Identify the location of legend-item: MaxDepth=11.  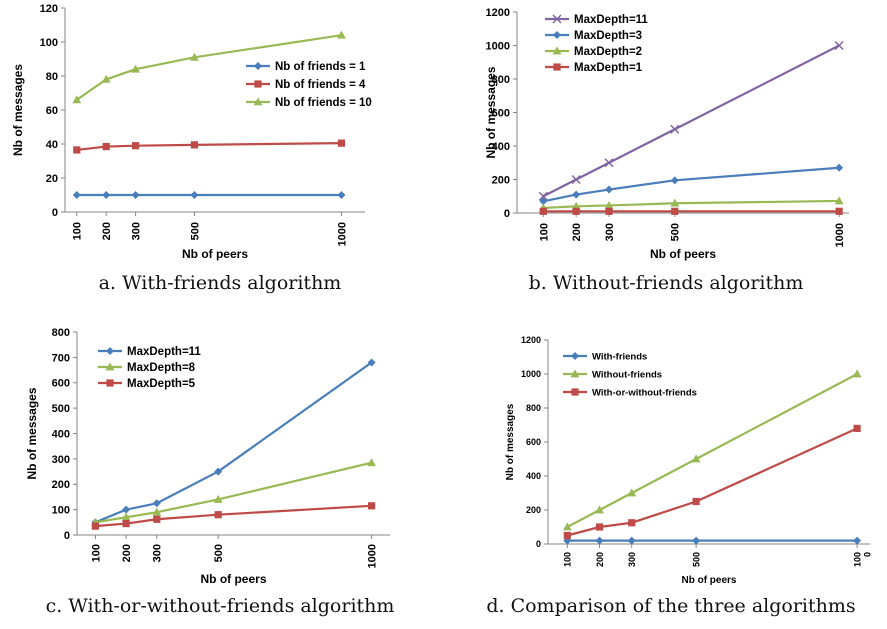
(596, 20).